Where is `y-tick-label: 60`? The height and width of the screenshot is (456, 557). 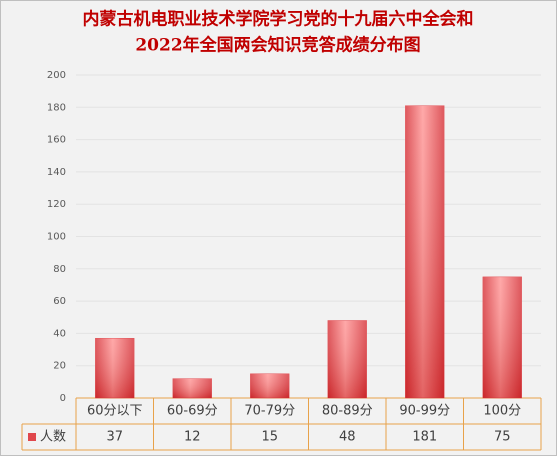 y-tick-label: 60 is located at coordinates (59, 301).